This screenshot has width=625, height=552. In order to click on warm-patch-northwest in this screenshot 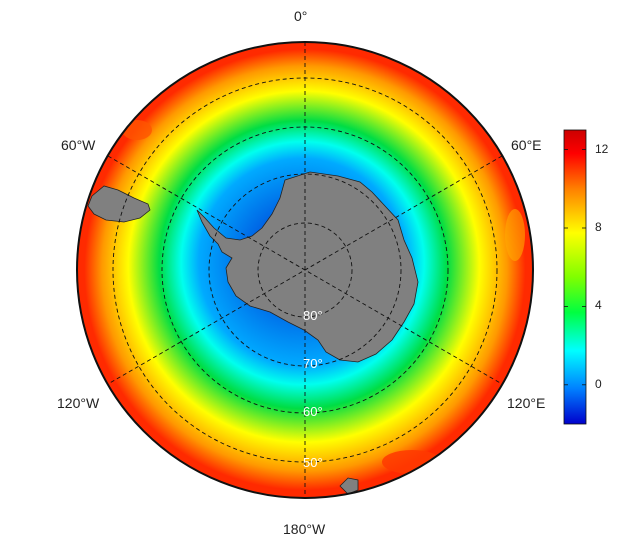, I will do `click(137, 130)`.